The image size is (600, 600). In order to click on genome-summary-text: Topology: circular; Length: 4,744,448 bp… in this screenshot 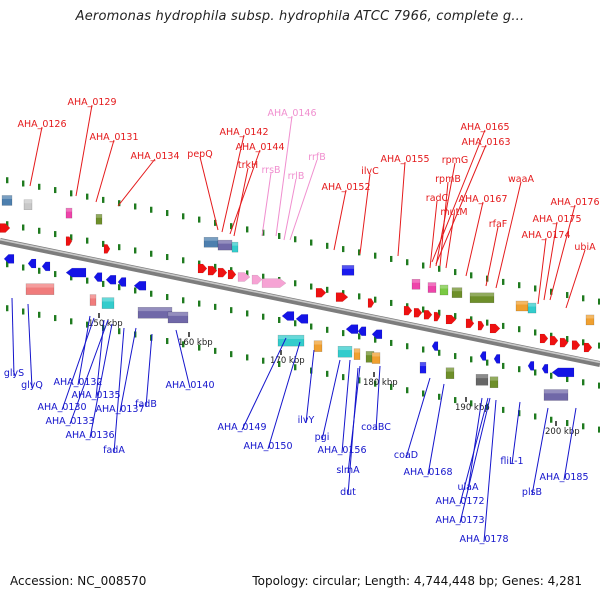, I will do `click(417, 581)`.